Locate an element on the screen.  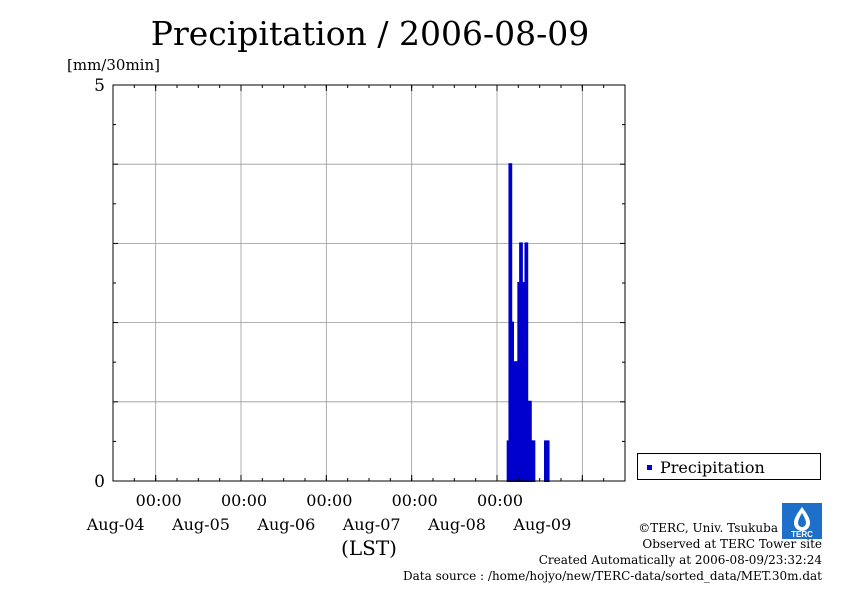
x-tick-date-label: Aug-08 is located at coordinates (456, 524).